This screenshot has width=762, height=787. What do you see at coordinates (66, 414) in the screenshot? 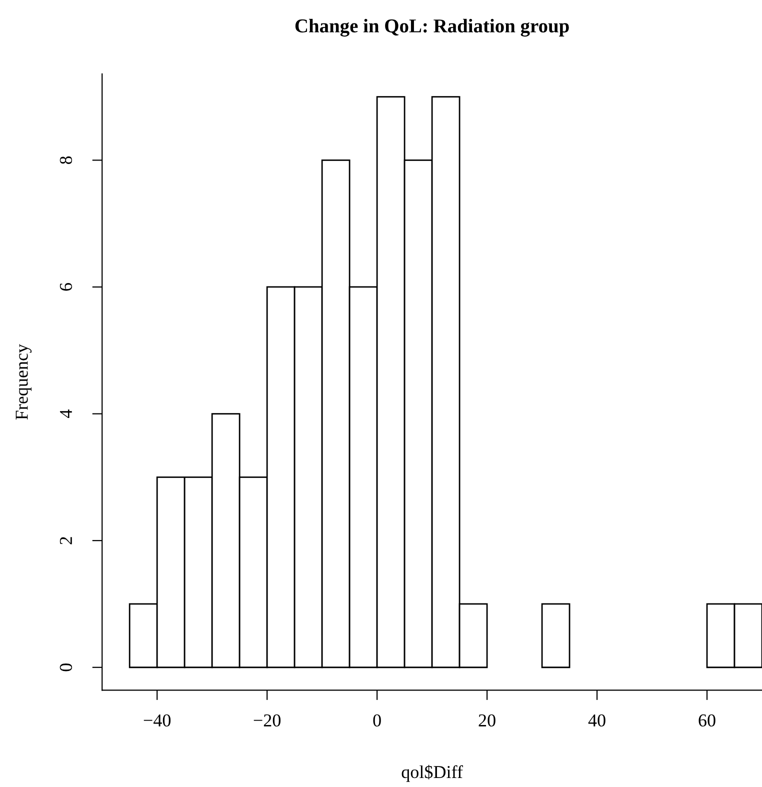
I see `y-tick-label: 4` at bounding box center [66, 414].